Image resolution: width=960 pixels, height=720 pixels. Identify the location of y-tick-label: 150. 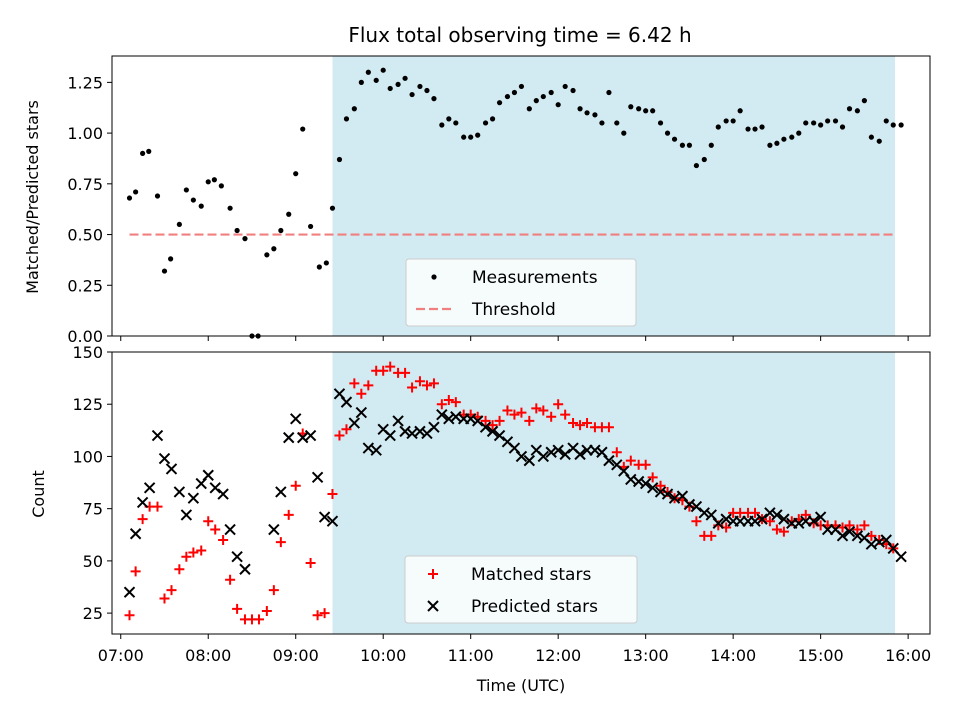
(87, 352).